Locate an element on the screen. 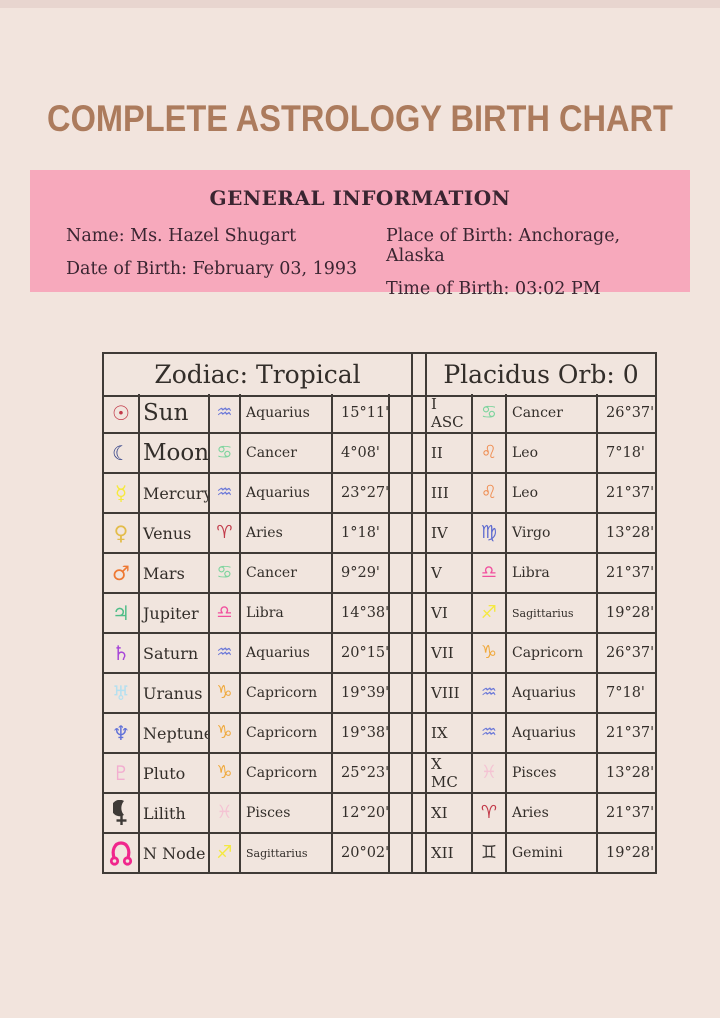  lilith-icon is located at coordinates (121, 813).